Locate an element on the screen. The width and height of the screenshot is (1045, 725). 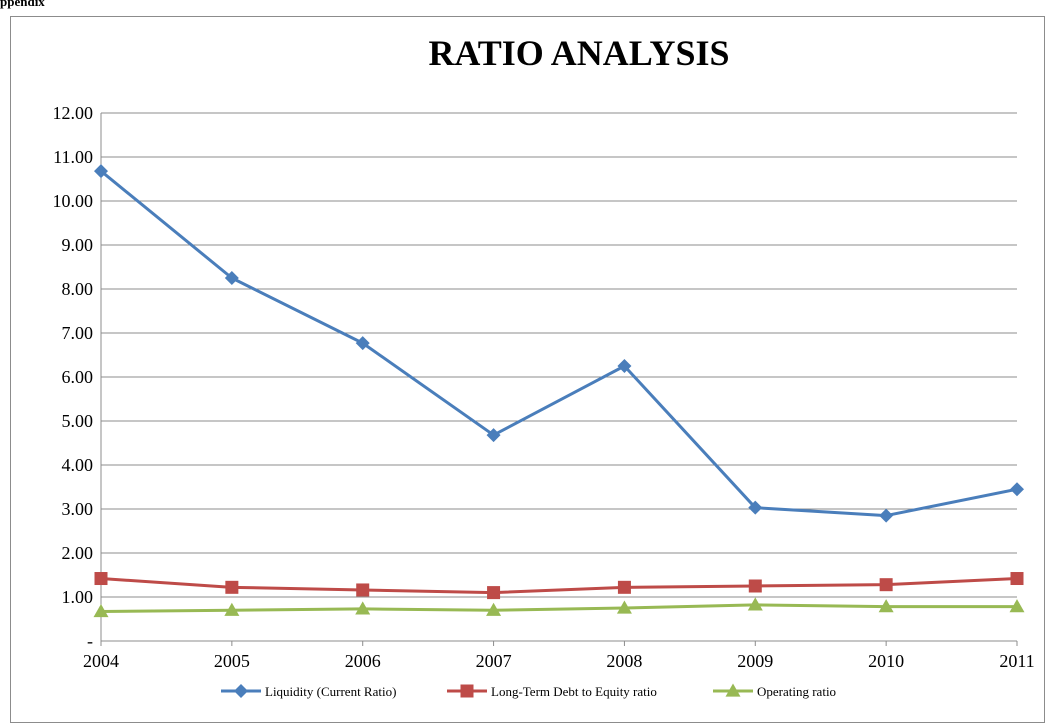
x-tick-label: 2009 is located at coordinates (755, 661).